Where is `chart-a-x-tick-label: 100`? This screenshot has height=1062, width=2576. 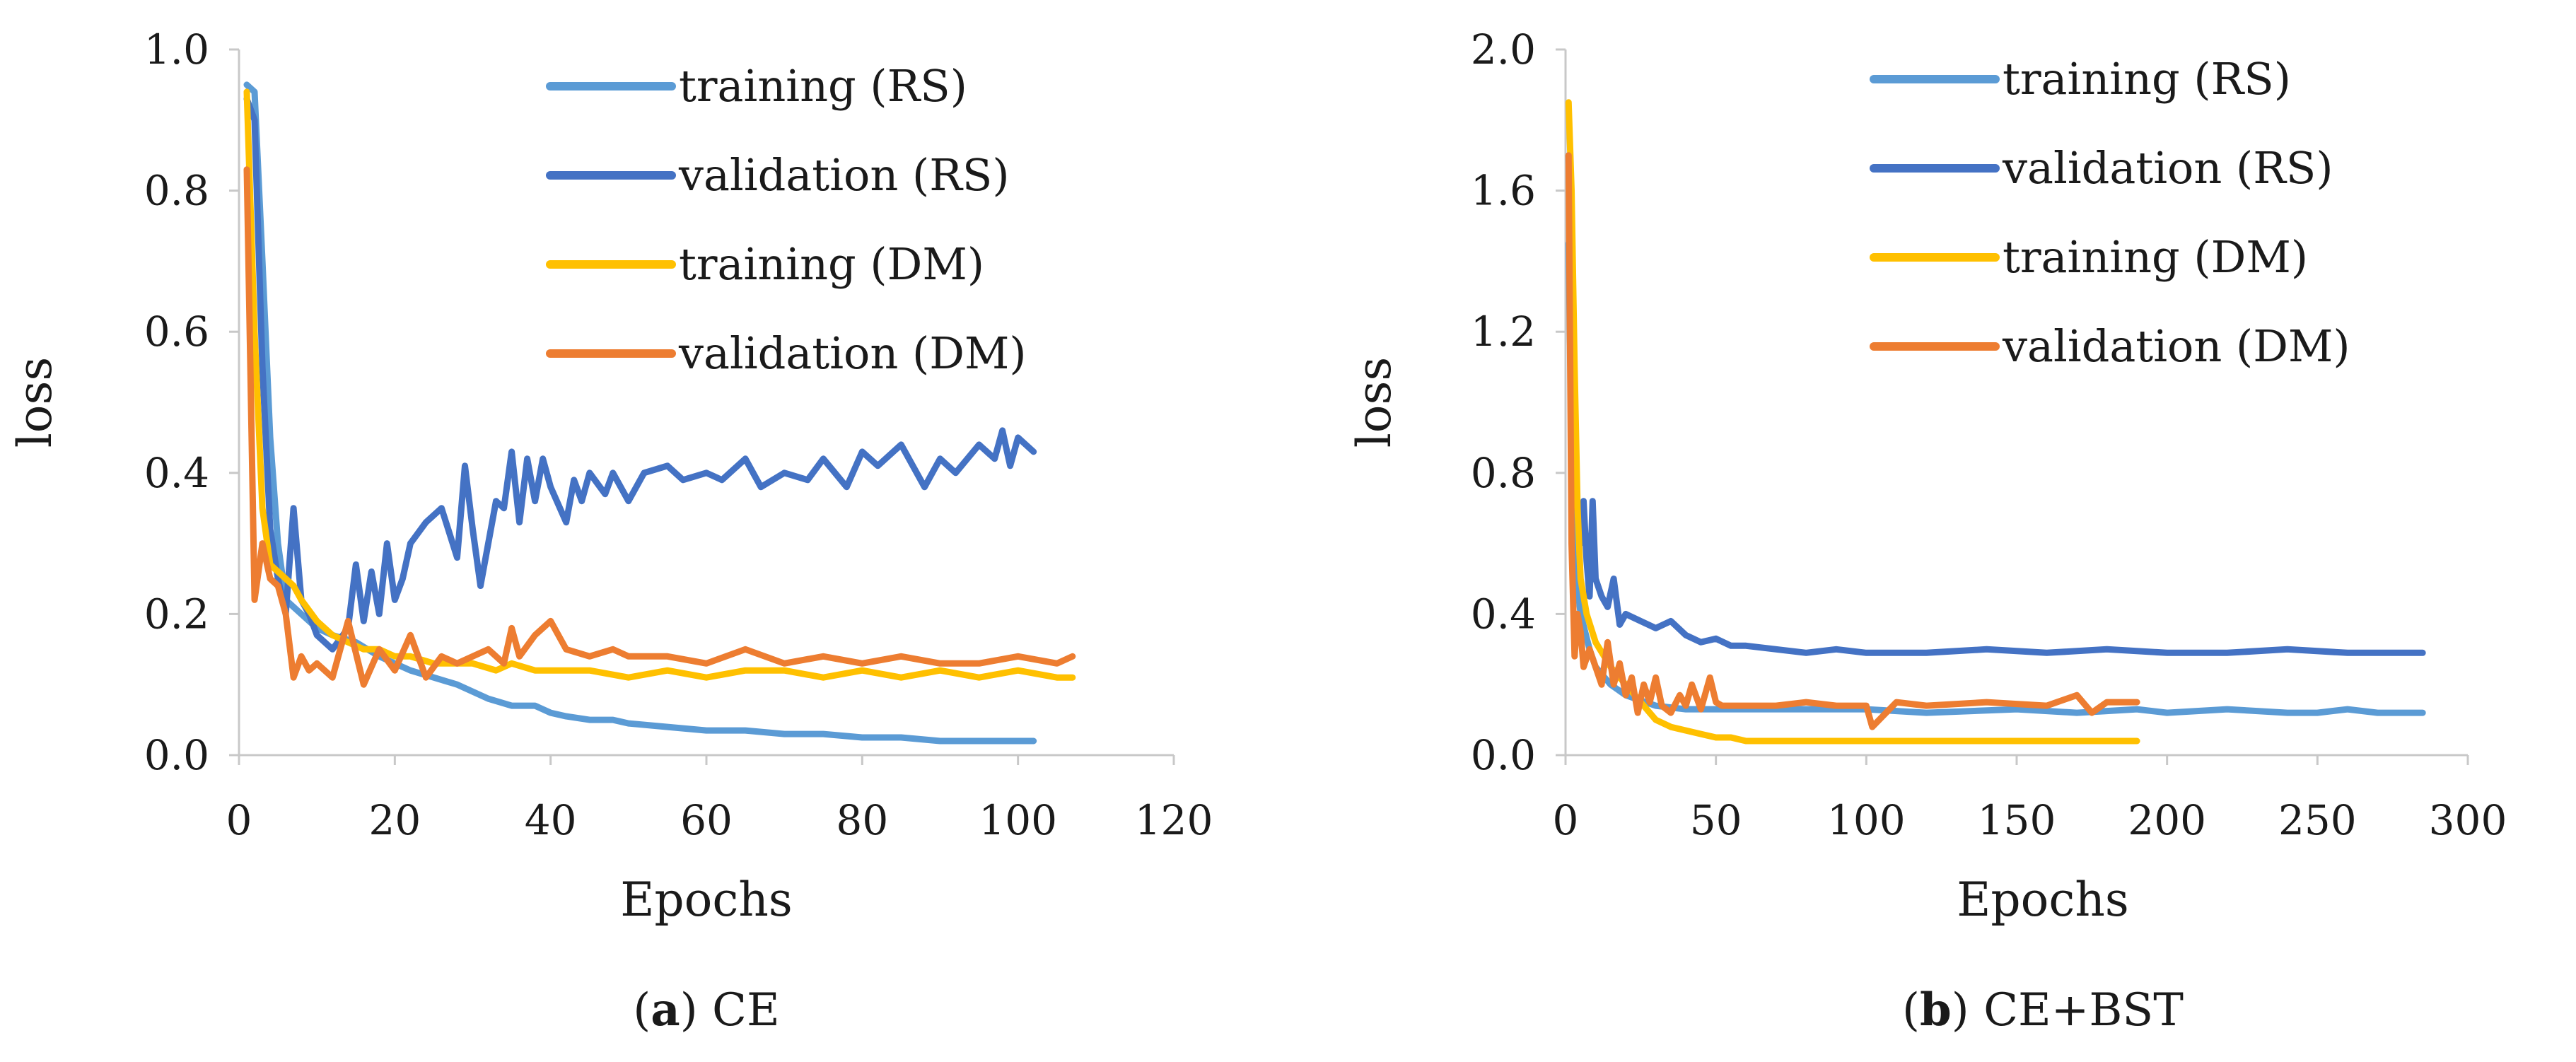
chart-a-x-tick-label: 100 is located at coordinates (1018, 820).